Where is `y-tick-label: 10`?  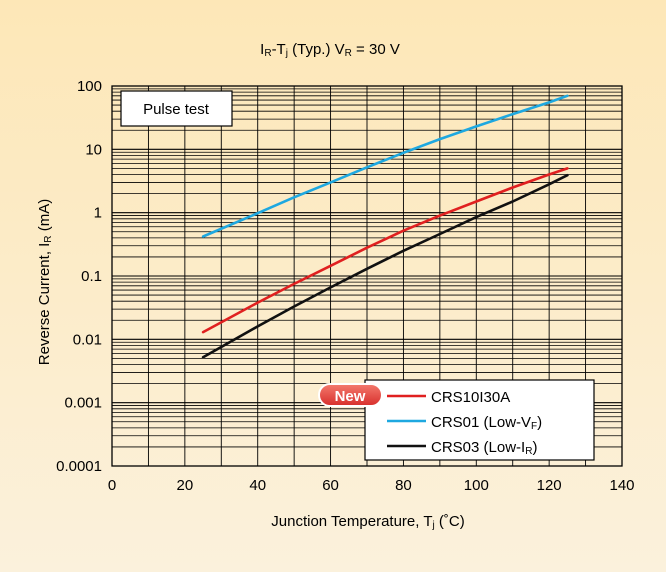 y-tick-label: 10 is located at coordinates (93, 149).